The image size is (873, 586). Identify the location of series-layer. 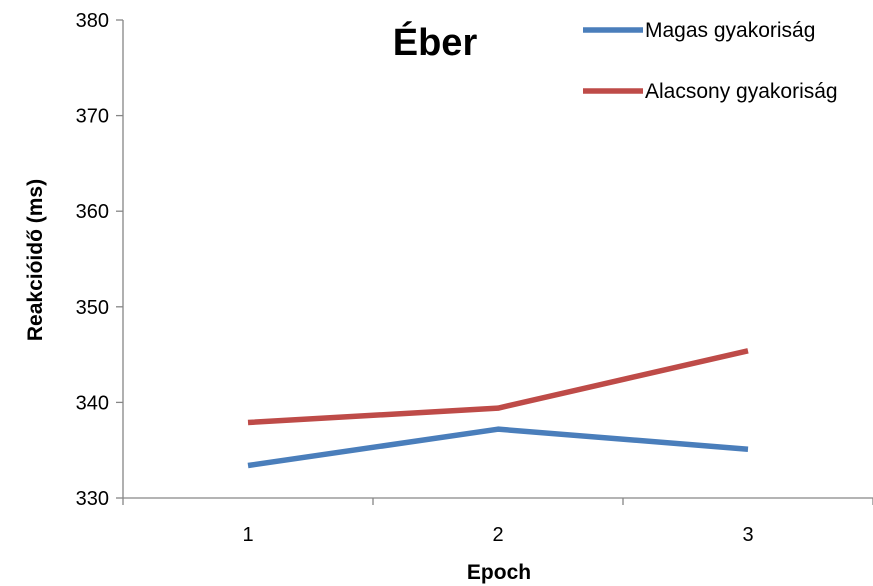
(498, 408).